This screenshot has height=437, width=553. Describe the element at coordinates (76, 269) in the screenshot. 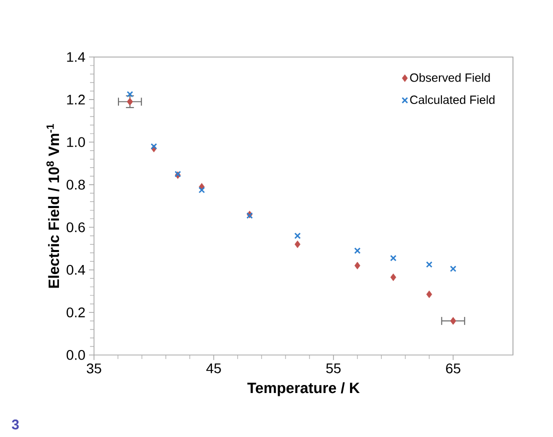

I see `y-tick-label: 0.4` at that location.